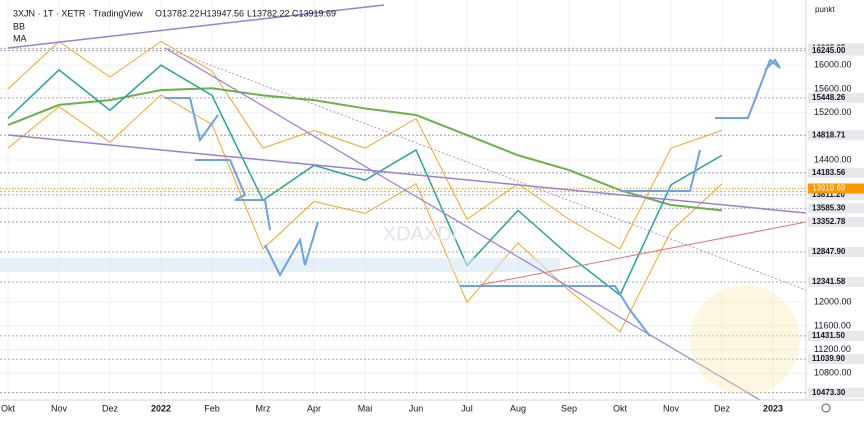 Image resolution: width=864 pixels, height=433 pixels. Describe the element at coordinates (20, 38) in the screenshot. I see `indicator: MA` at that location.